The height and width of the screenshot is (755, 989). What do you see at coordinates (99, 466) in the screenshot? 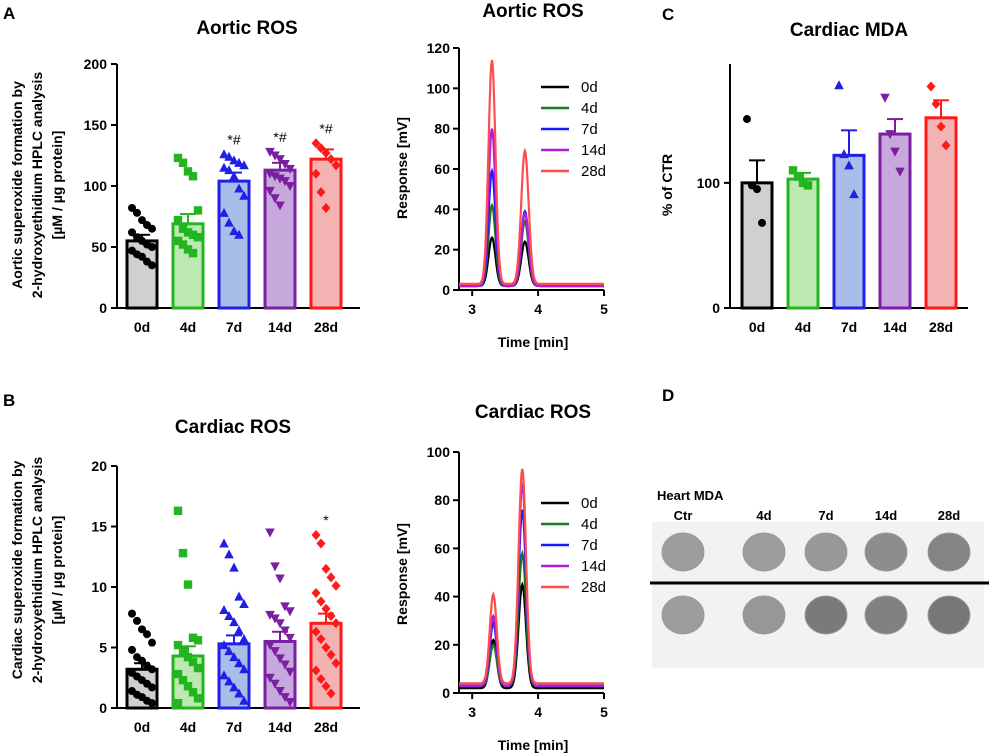
I see `cardiac-bar-ytick-label: 20` at bounding box center [99, 466].